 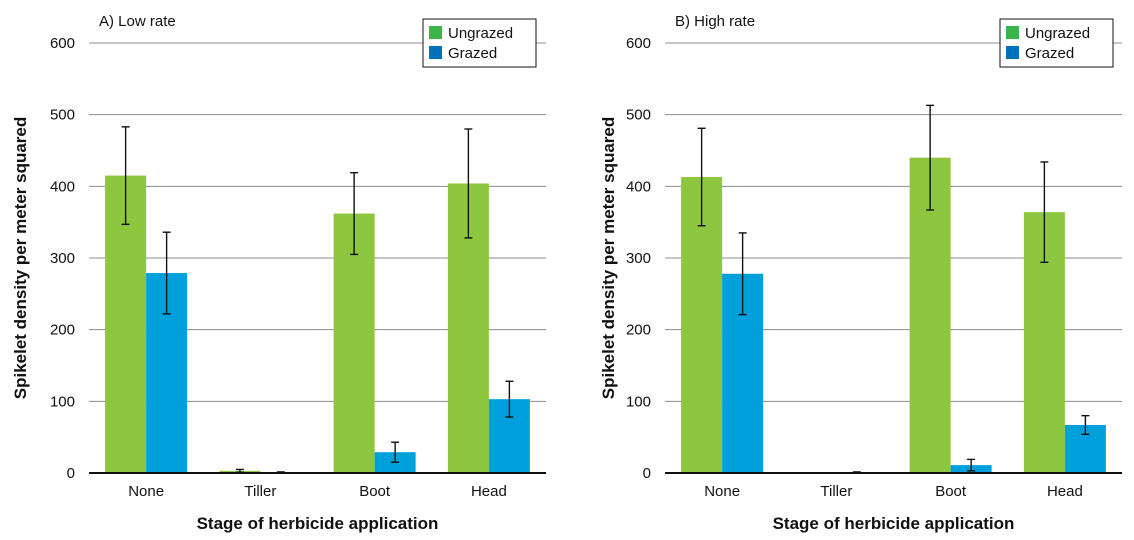 I want to click on bar-ungrazed-none, so click(x=126, y=324).